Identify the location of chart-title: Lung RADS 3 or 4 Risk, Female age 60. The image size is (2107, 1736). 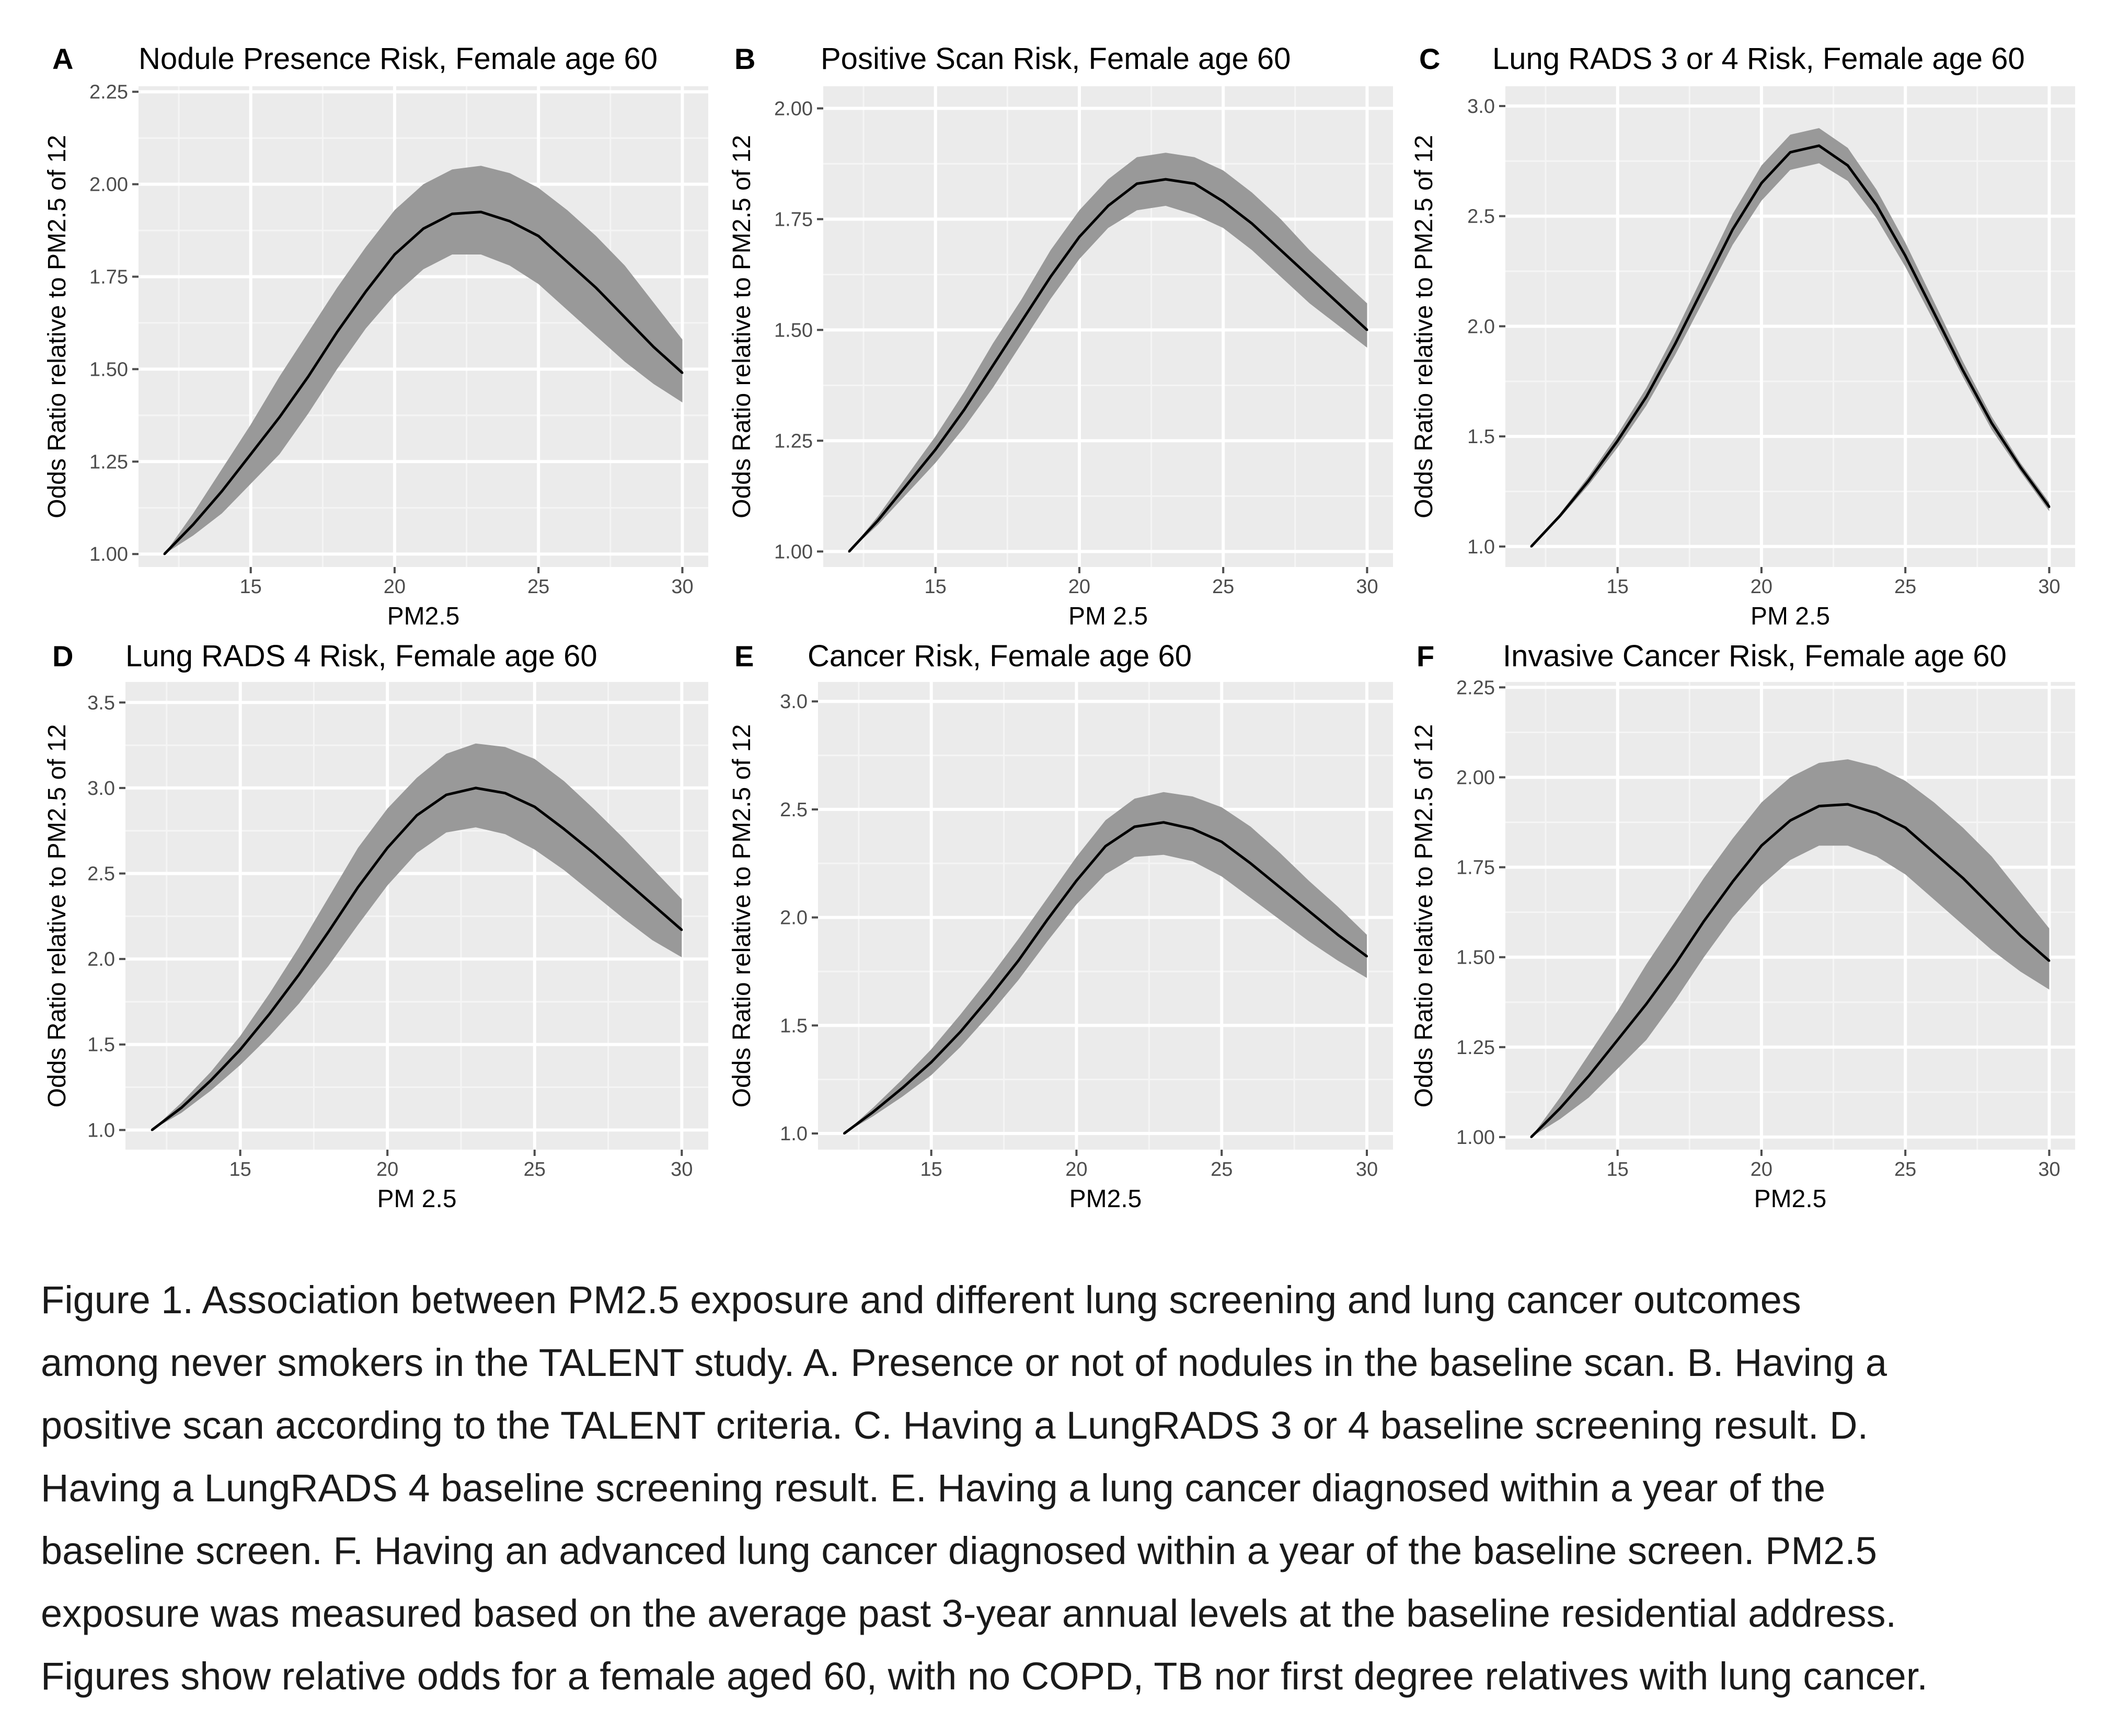
(1759, 59).